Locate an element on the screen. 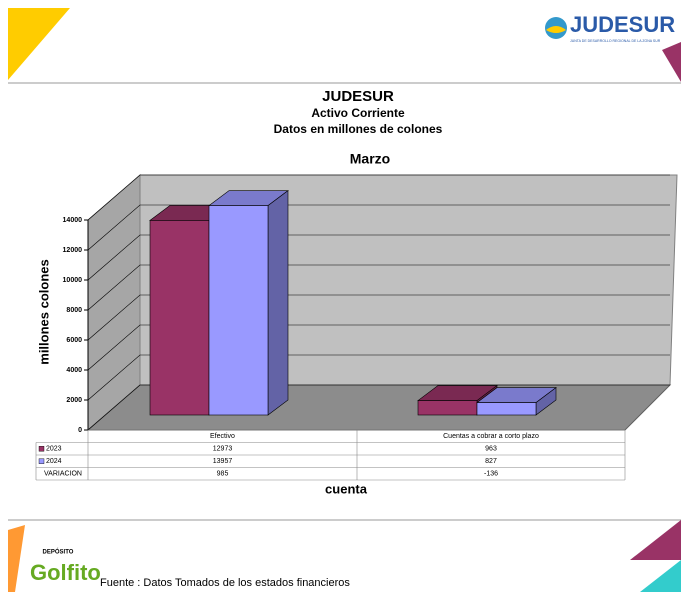 The height and width of the screenshot is (592, 681). y-tick-label: 10000 is located at coordinates (73, 280).